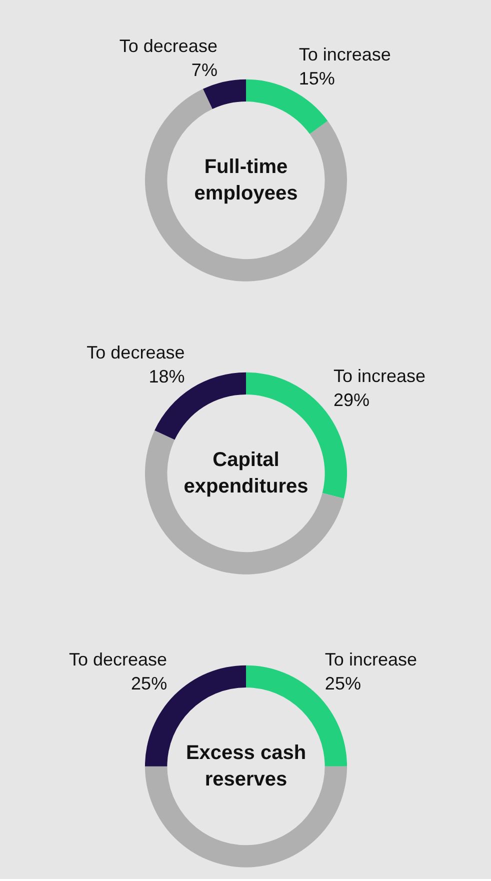 The image size is (491, 881). Describe the element at coordinates (246, 766) in the screenshot. I see `text: Excess cash reserves` at that location.